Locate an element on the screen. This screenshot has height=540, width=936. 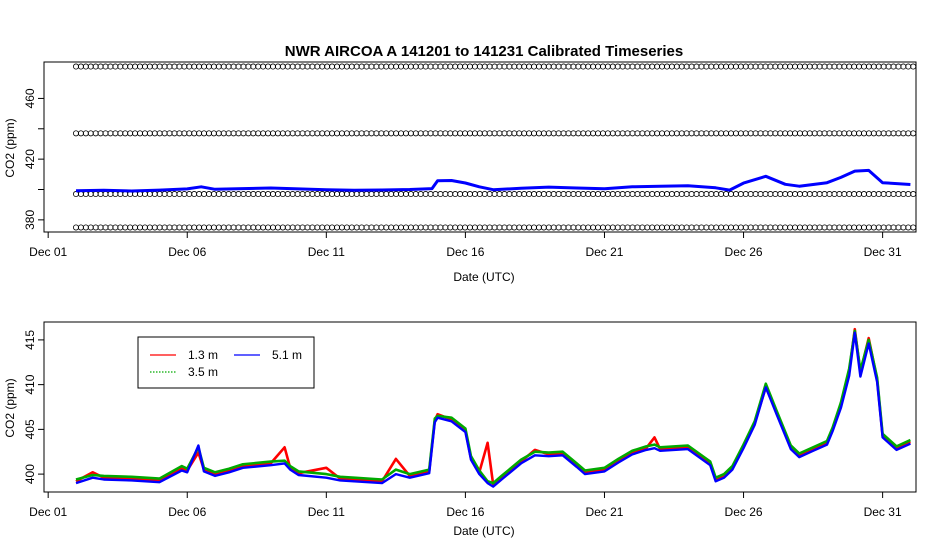
y-tick-label: 380 is located at coordinates (30, 220).